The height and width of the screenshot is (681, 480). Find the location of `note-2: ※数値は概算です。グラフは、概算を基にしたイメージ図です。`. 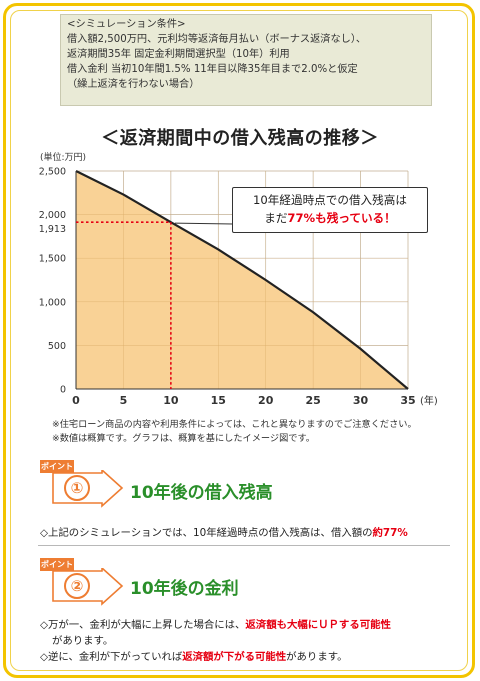

note-2: ※数値は概算です。グラフは、概算を基にしたイメージ図です。 is located at coordinates (183, 438).